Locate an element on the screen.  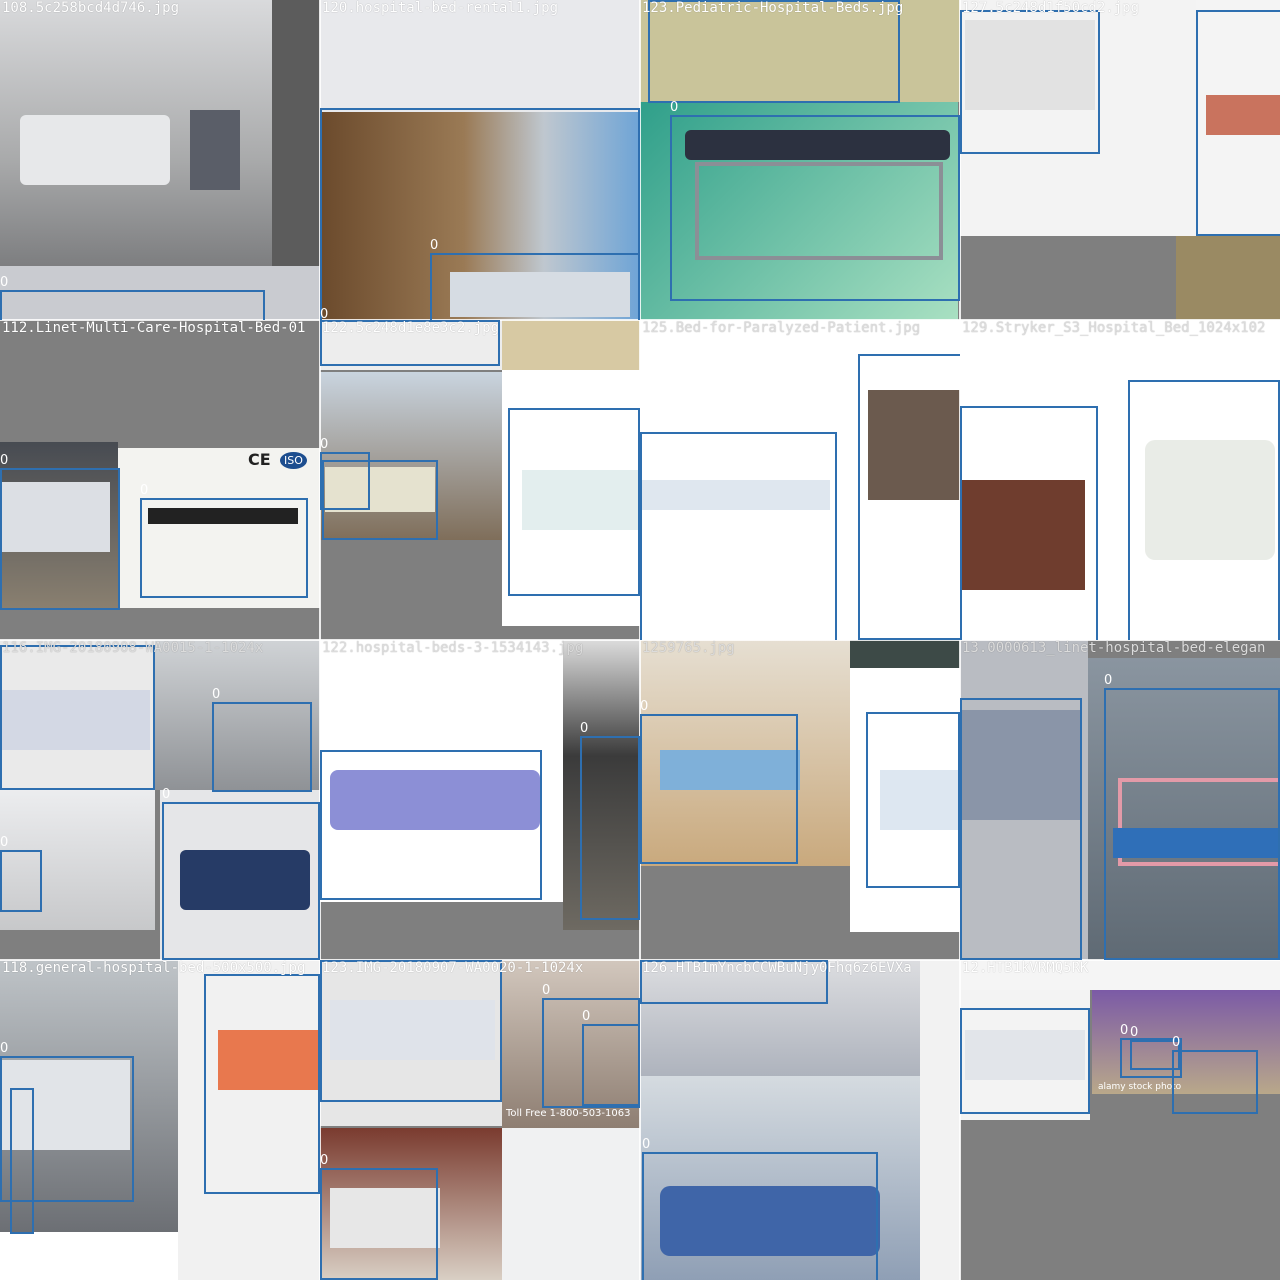
tile-image-strip is located at coordinates (160, 293).